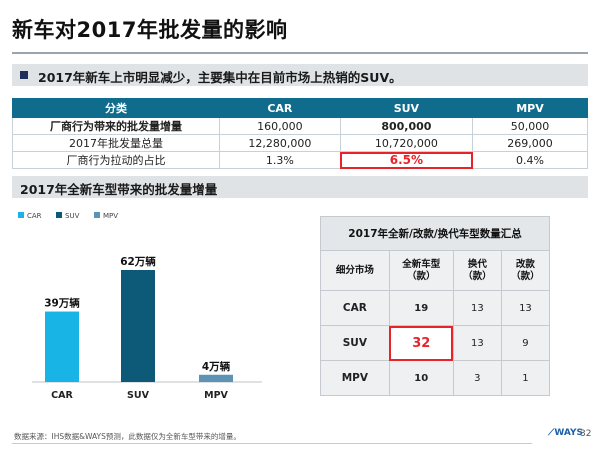  What do you see at coordinates (216, 378) in the screenshot?
I see `bar-mpv` at bounding box center [216, 378].